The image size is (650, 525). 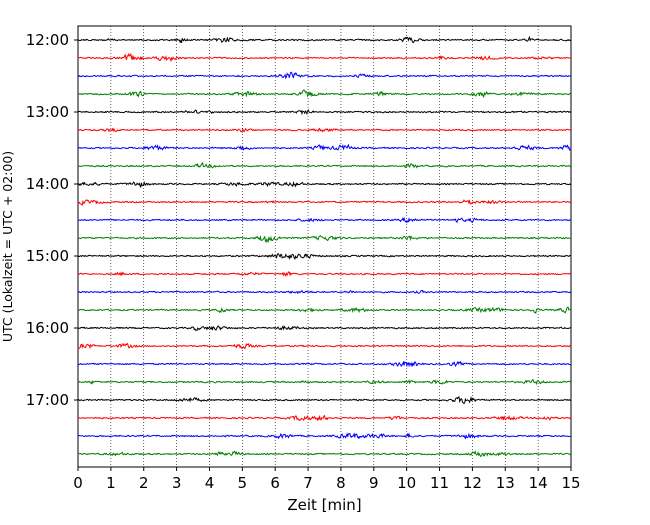 What do you see at coordinates (47, 40) in the screenshot?
I see `y-tick-label: 12:00` at bounding box center [47, 40].